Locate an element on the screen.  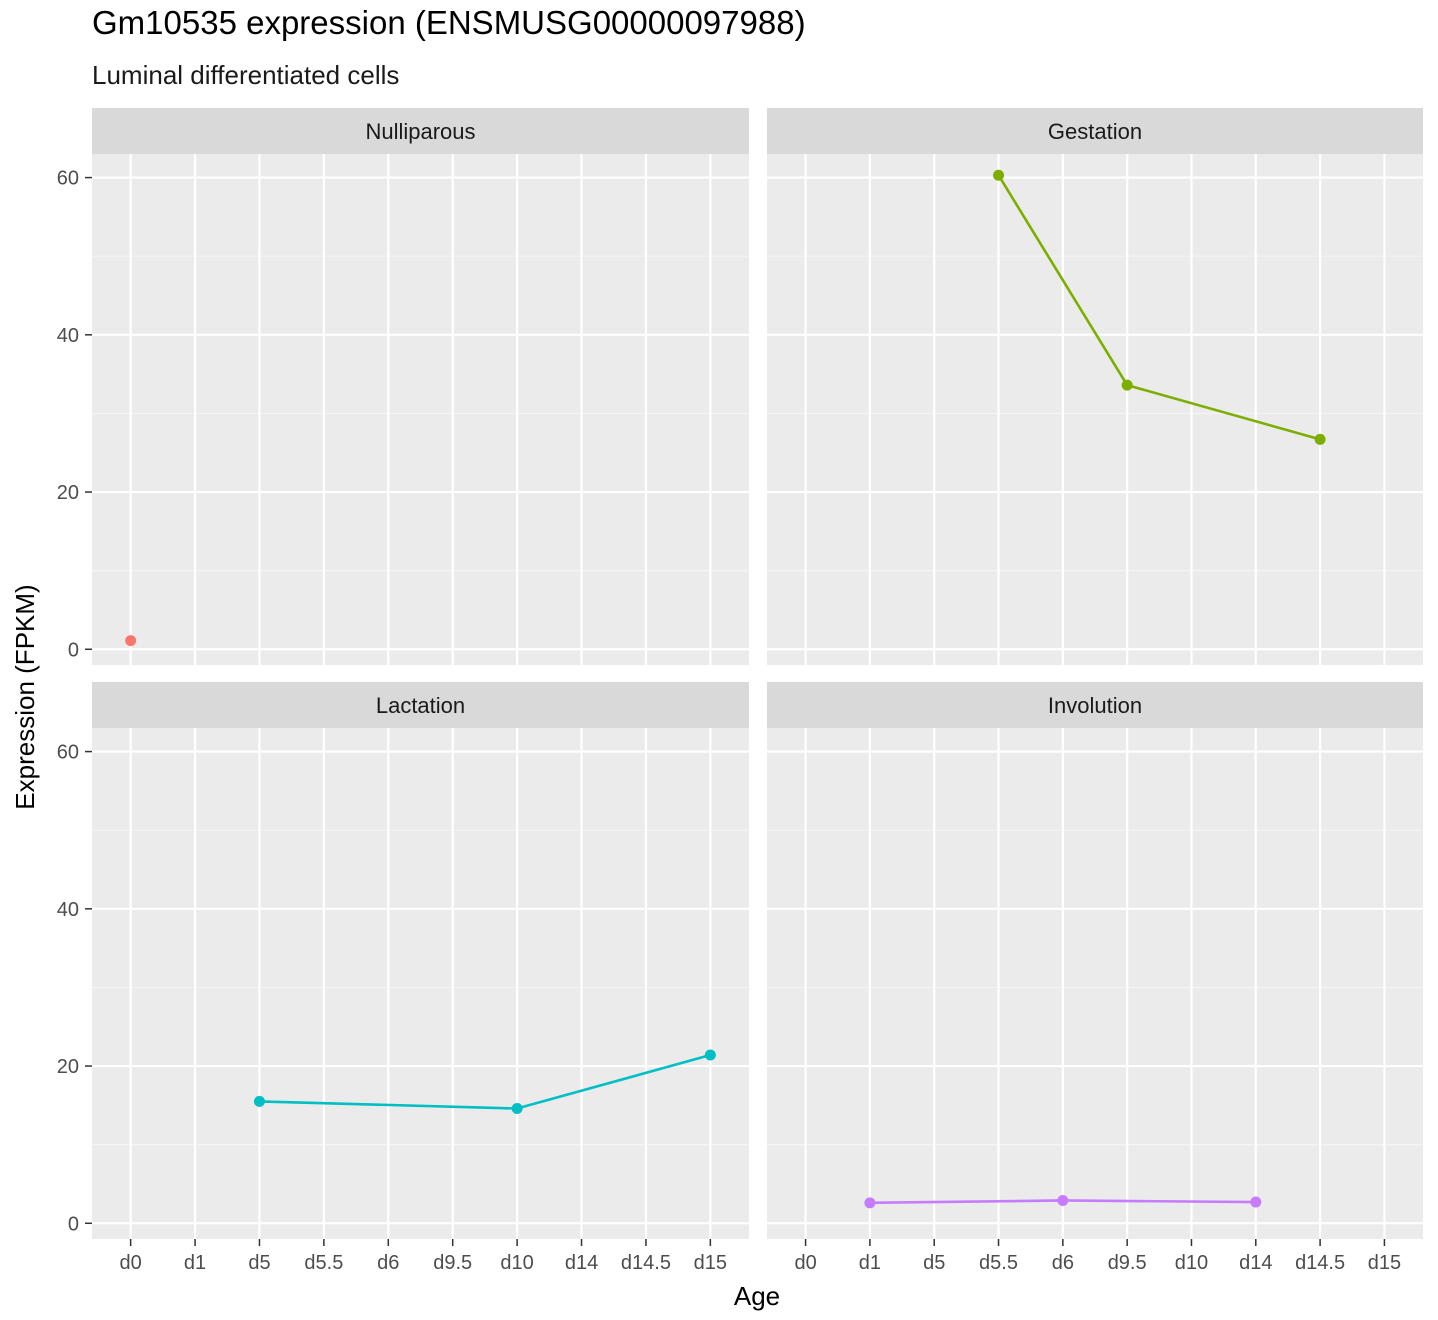
facet-strip-label: Nulliparous is located at coordinates (420, 131).